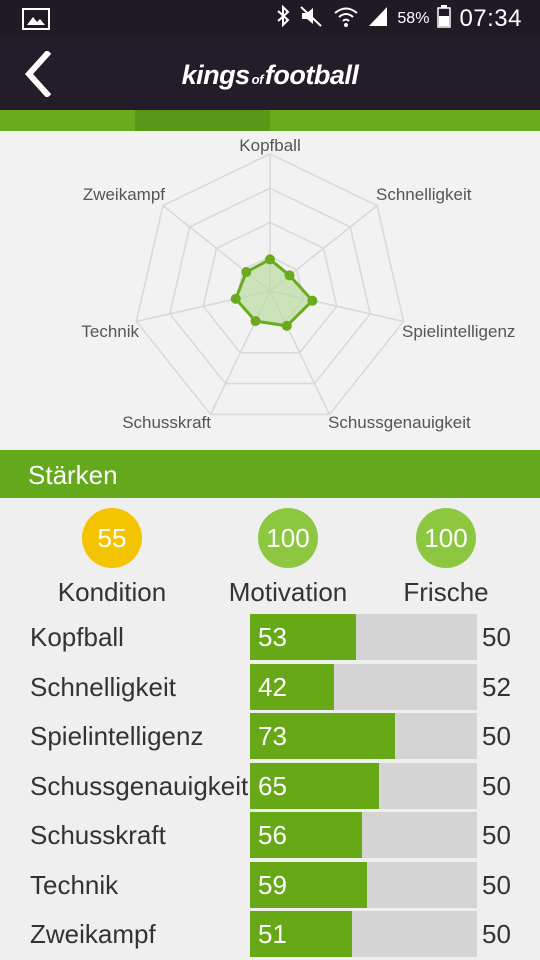 The height and width of the screenshot is (960, 540). I want to click on signal-icon, so click(378, 18).